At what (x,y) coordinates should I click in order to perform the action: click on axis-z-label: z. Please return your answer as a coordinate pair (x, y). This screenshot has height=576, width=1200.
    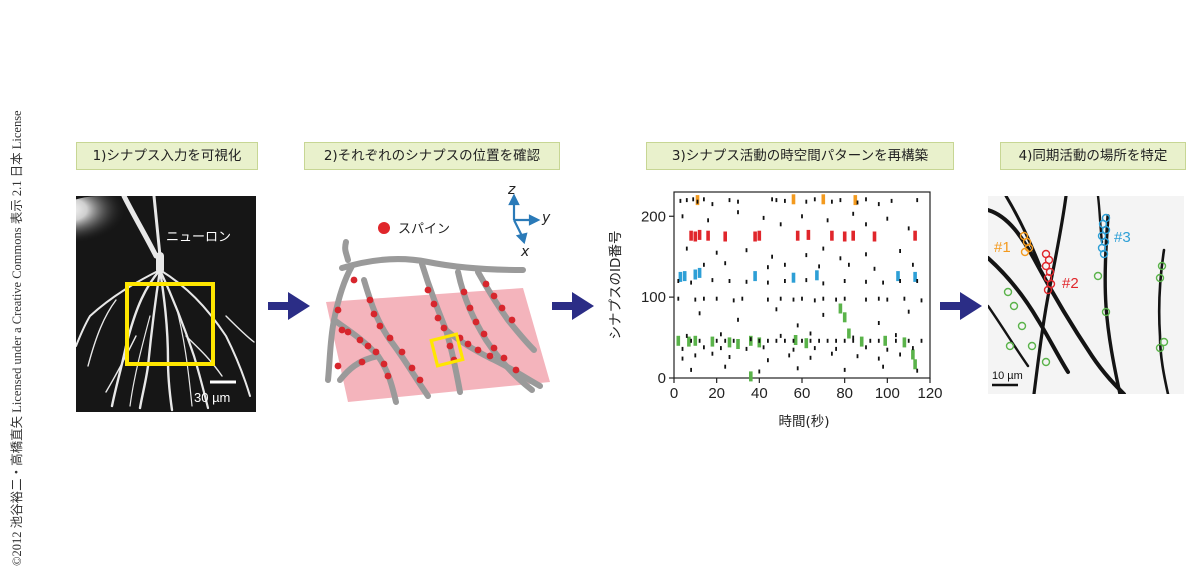
    Looking at the image, I should click on (511, 190).